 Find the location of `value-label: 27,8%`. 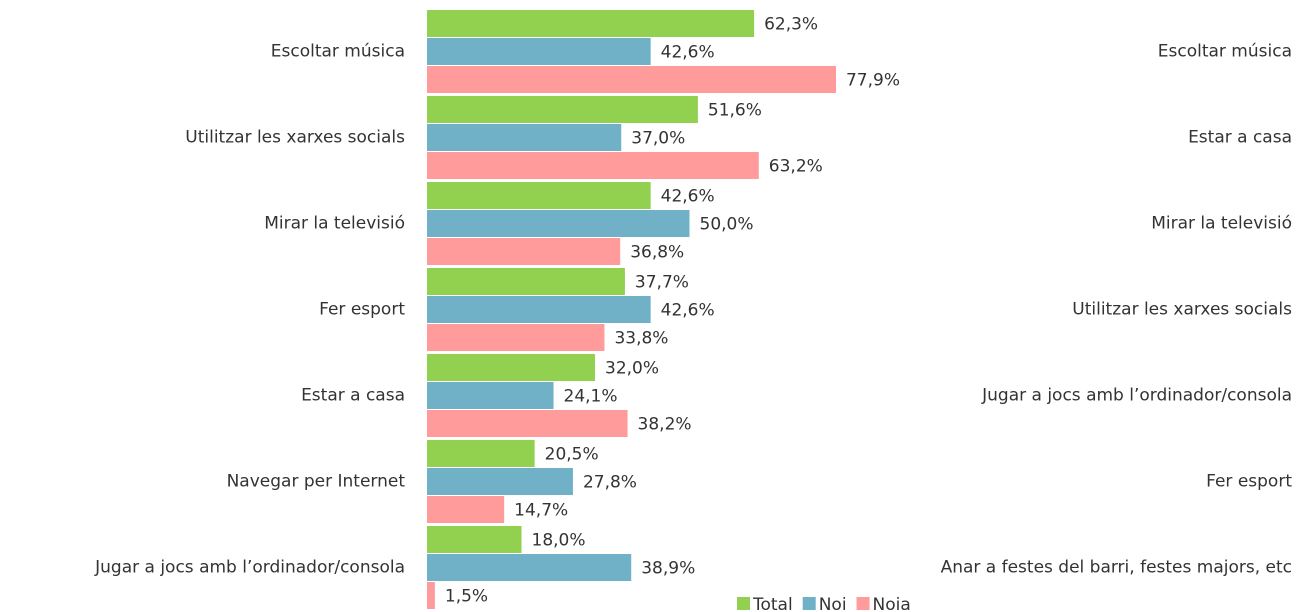

value-label: 27,8% is located at coordinates (610, 483).